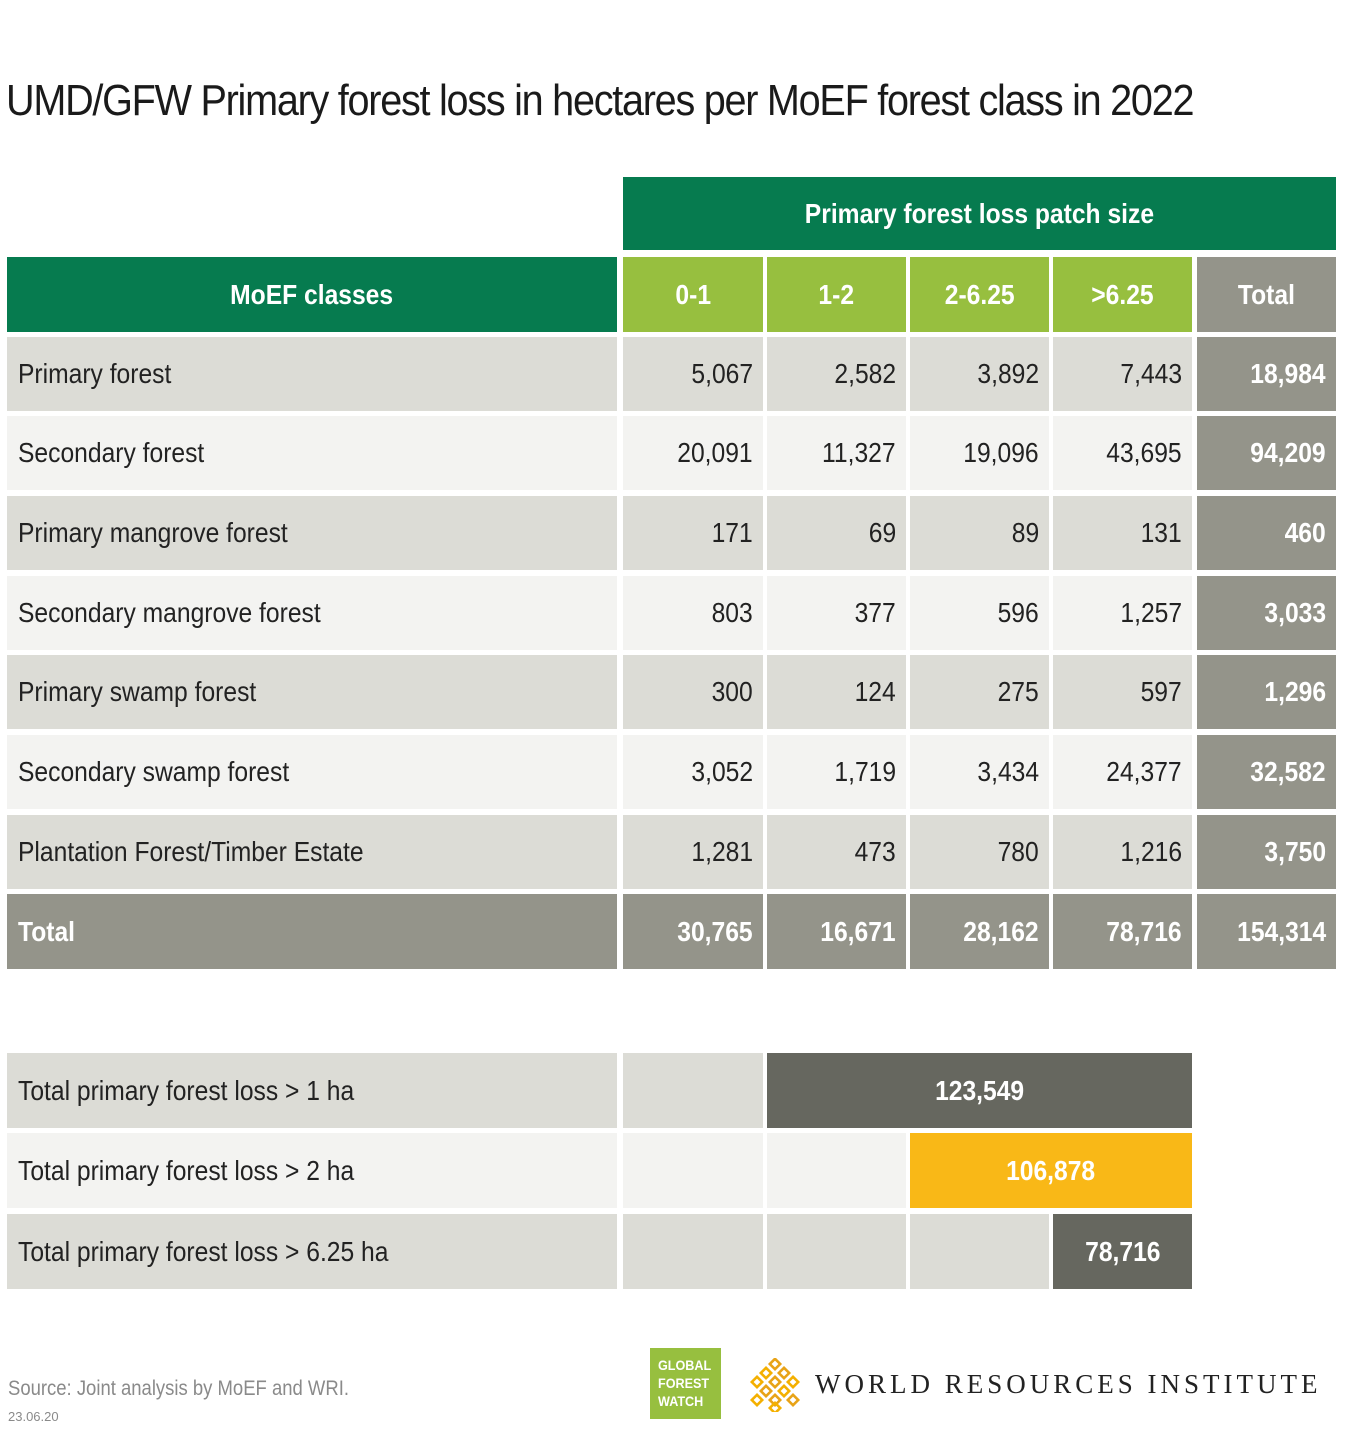 The width and height of the screenshot is (1348, 1438). I want to click on patch-size-group-header: Primary forest loss patch size, so click(979, 213).